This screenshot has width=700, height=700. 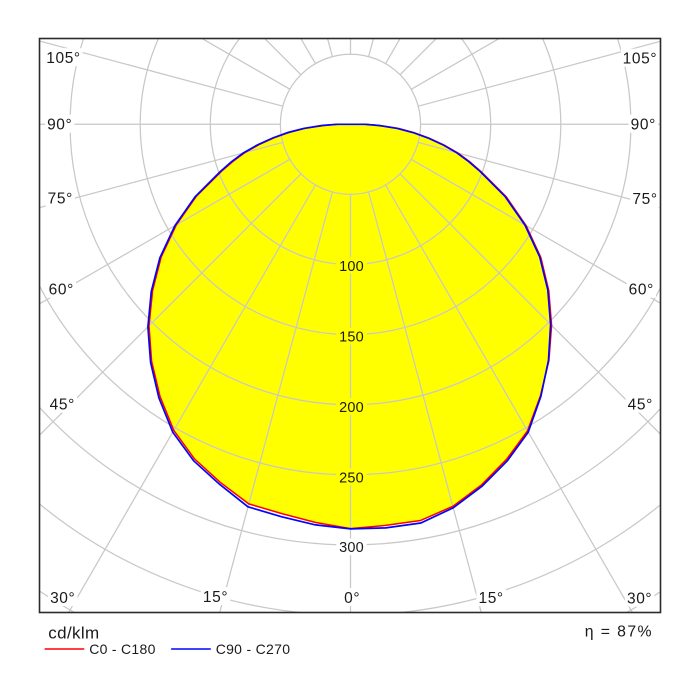 I want to click on svg-text: C90 - C270, so click(x=253, y=649).